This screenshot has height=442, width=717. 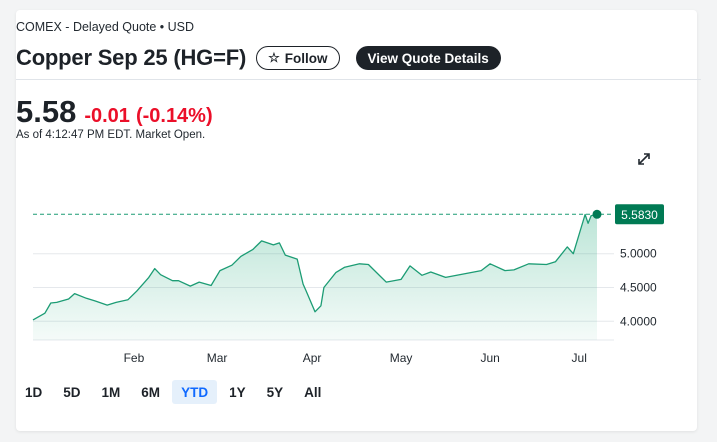 What do you see at coordinates (428, 58) in the screenshot?
I see `view-quote-details-button: View Quote Details` at bounding box center [428, 58].